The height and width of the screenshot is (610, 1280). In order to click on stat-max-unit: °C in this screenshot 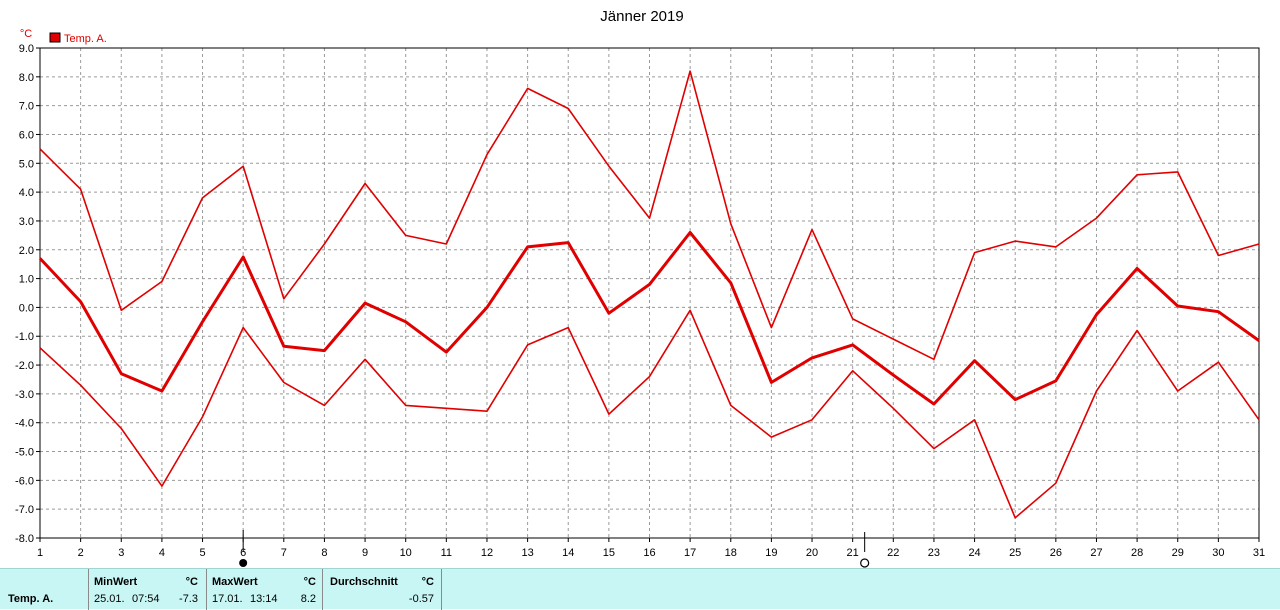, I will do `click(309, 582)`.